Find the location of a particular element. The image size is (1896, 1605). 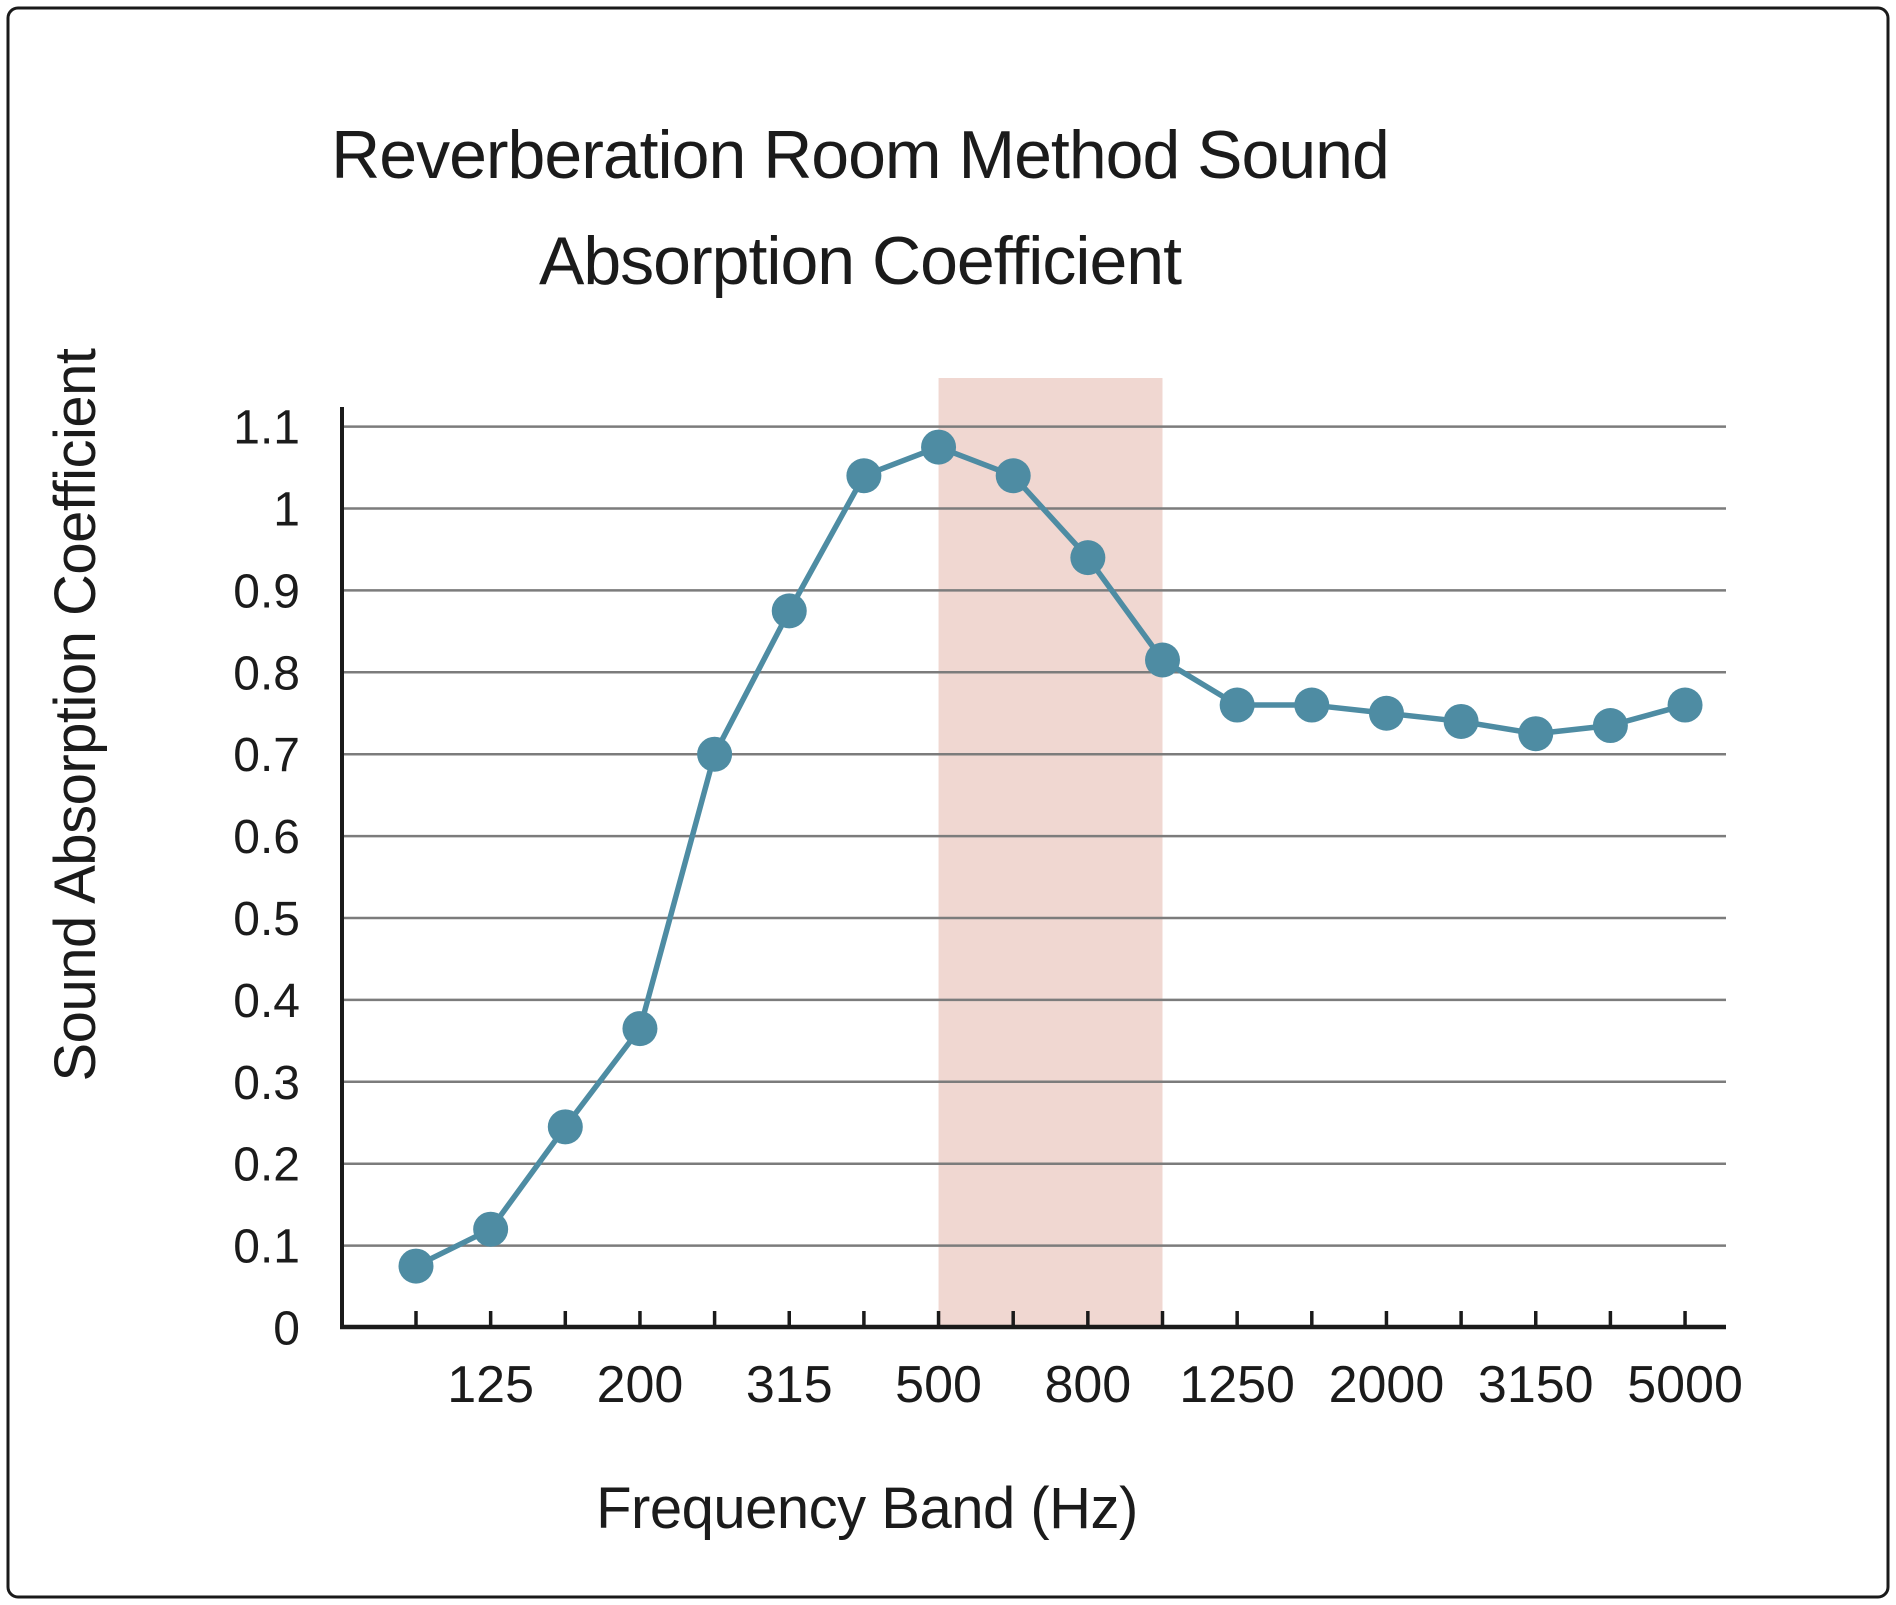

y-axis-title: Sound Absorption Coefficient is located at coordinates (75, 714).